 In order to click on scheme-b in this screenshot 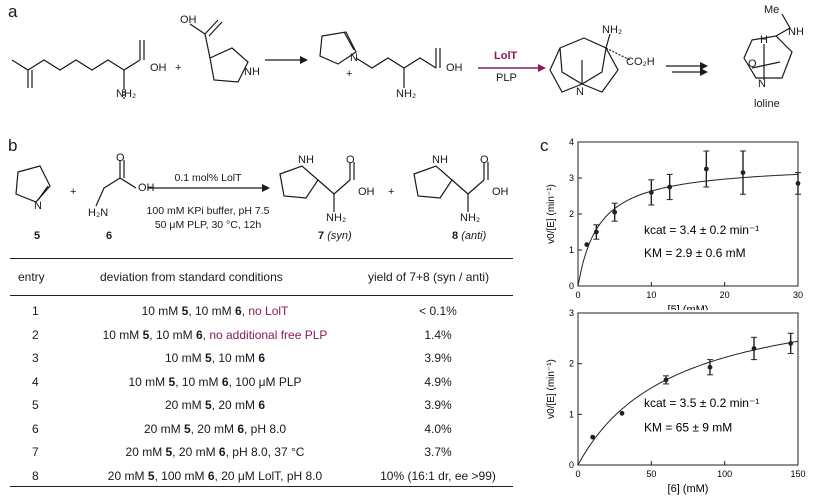, I will do `click(252, 186)`.